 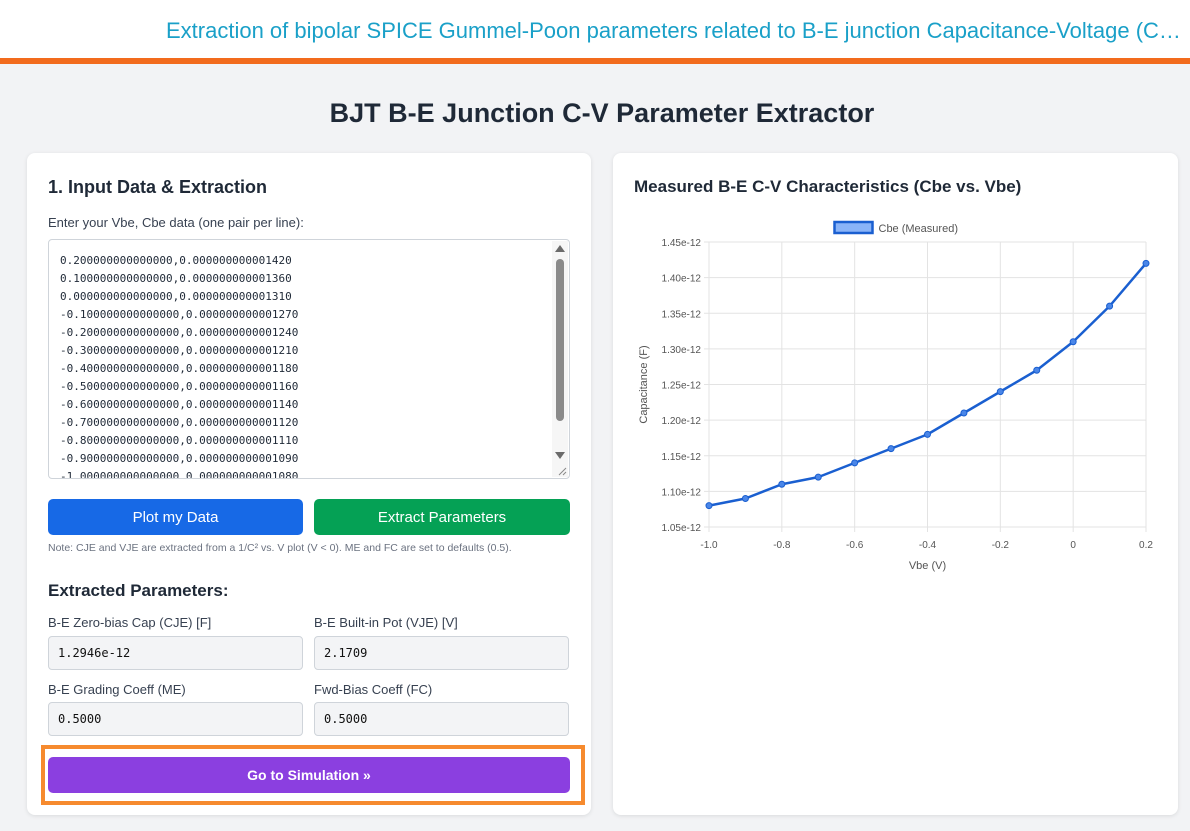 I want to click on extract-parameters-button: Extract Parameters, so click(x=442, y=517).